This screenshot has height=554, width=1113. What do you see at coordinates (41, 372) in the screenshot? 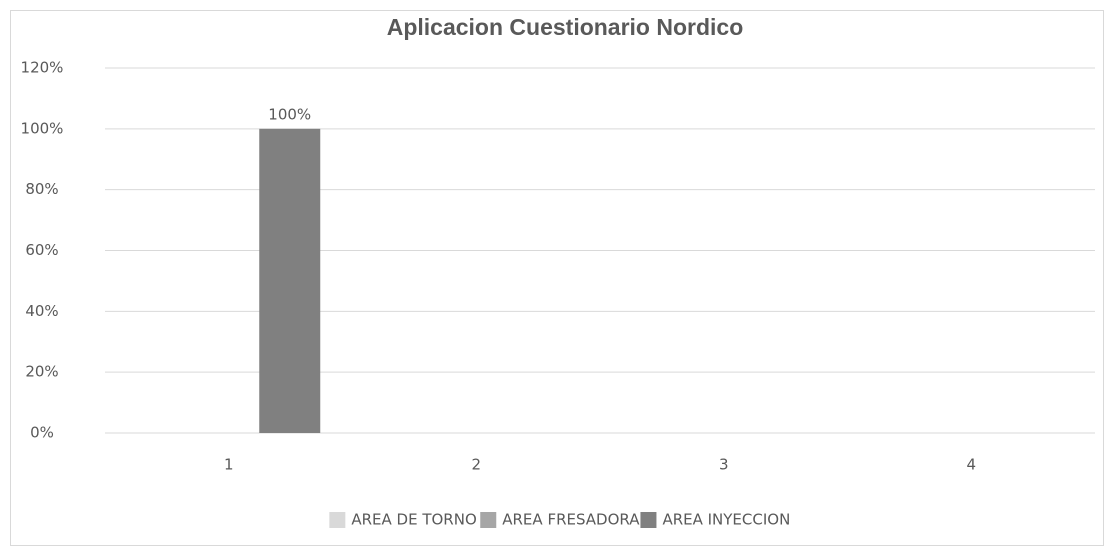
I see `y-tick-label: 20%` at bounding box center [41, 372].